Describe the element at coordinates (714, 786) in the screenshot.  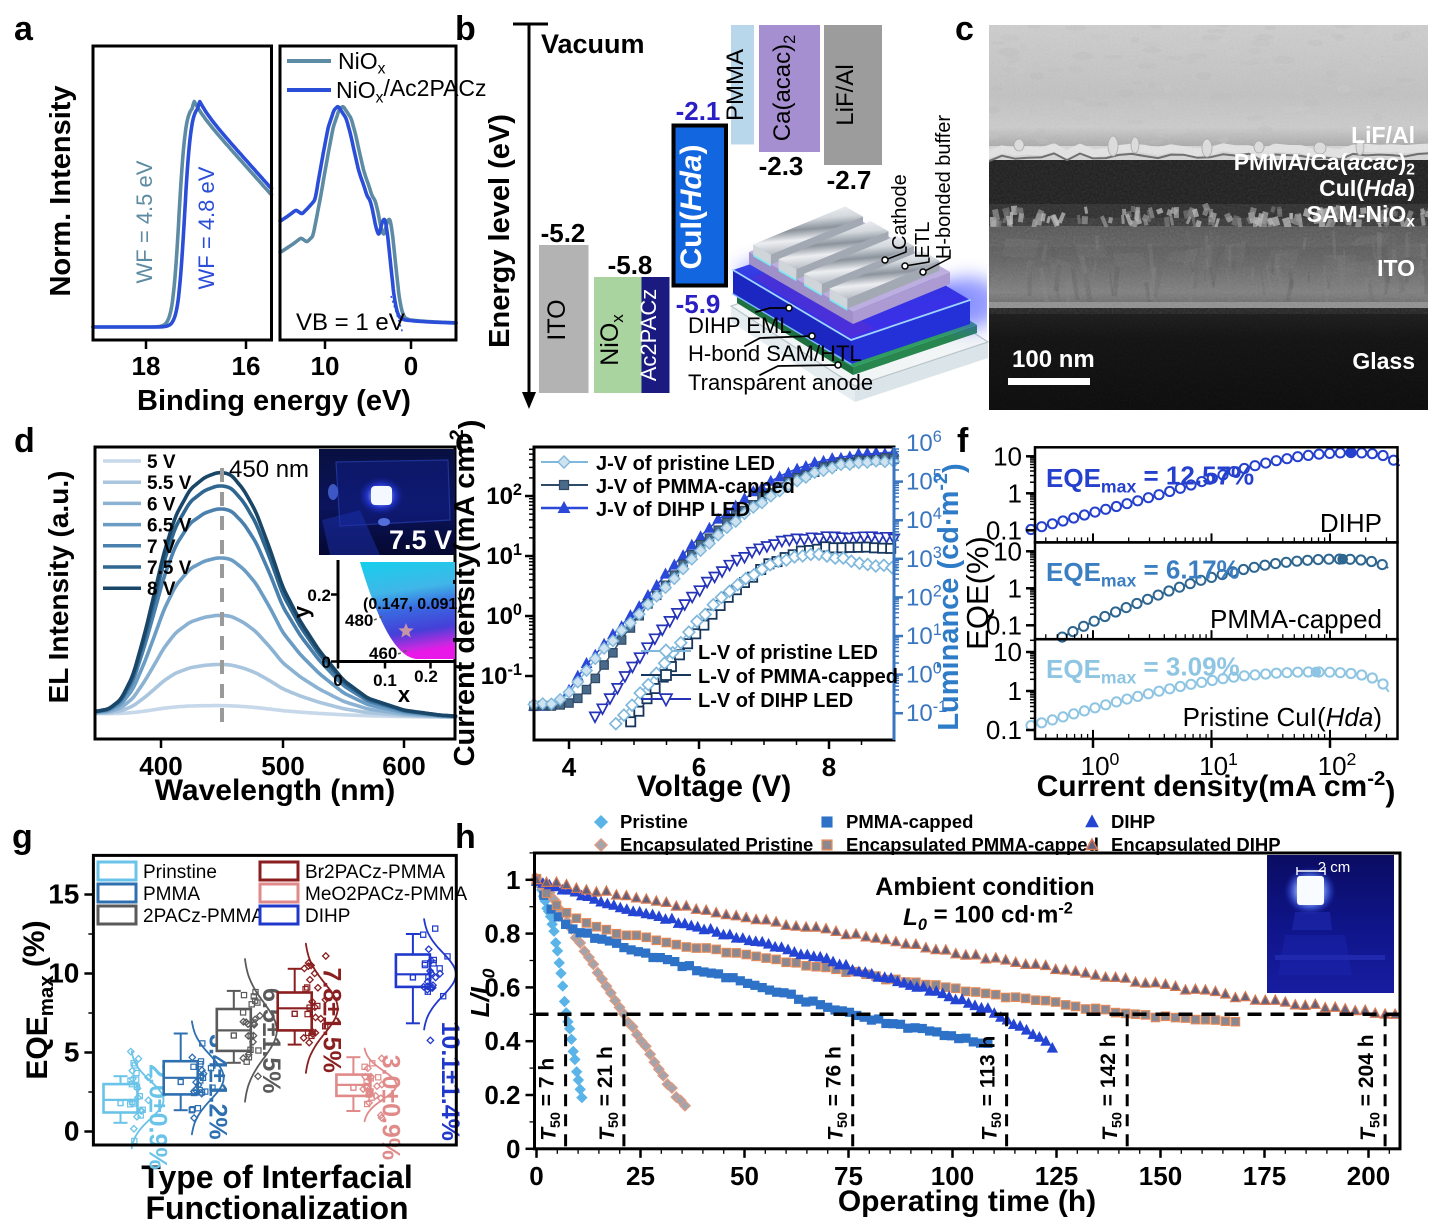
I see `svg-text: Voltage (V)` at that location.